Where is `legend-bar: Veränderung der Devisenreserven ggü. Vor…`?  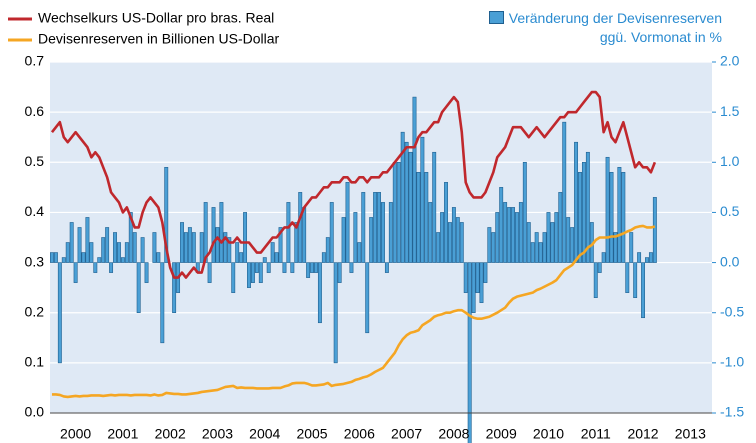
legend-bar: Veränderung der Devisenreserven ggü. Vor… is located at coordinates (597, 28).